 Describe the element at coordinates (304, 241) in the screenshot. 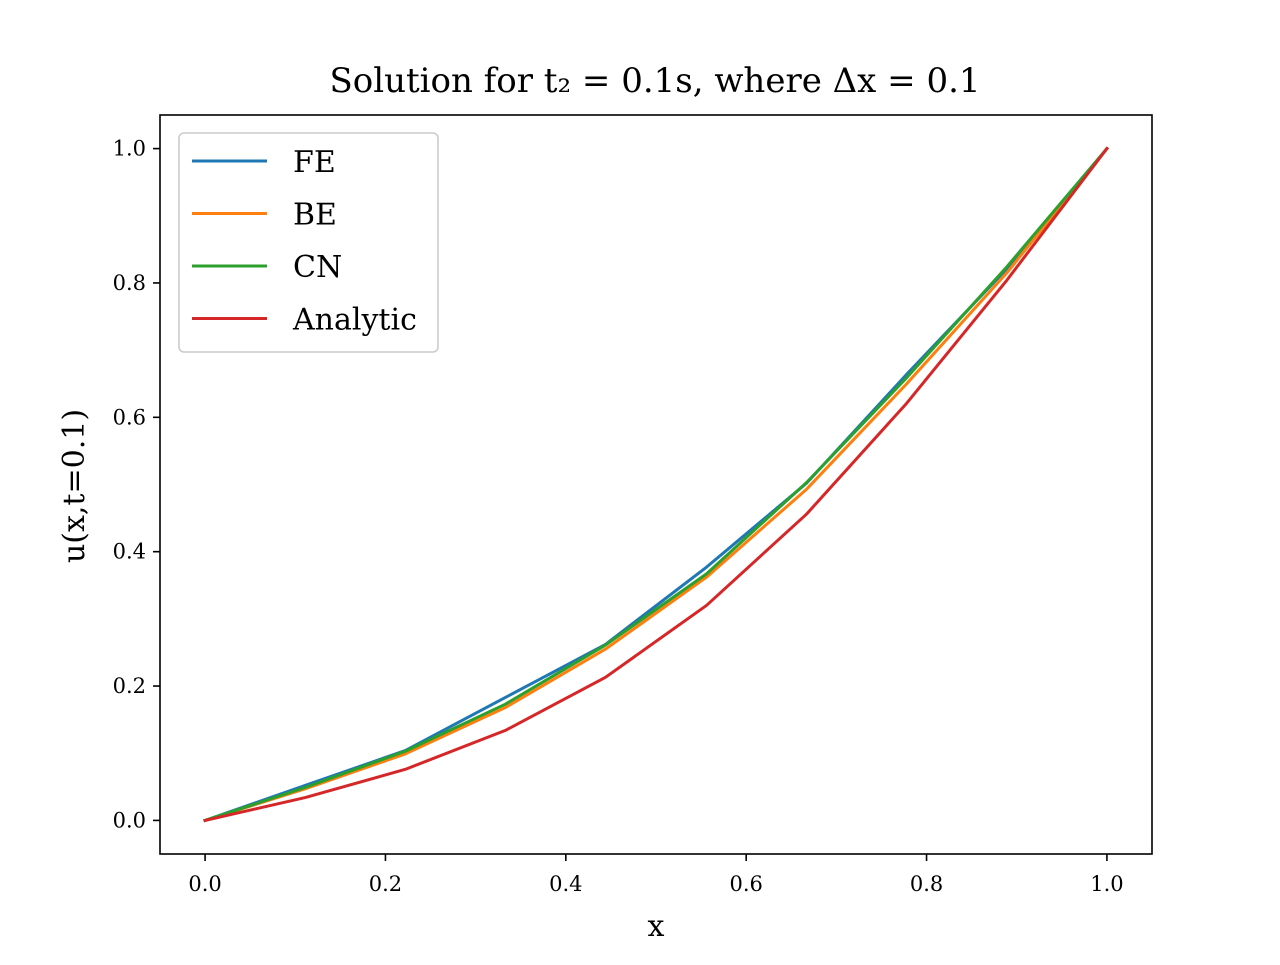

I see `legend-entries: FE BE CN Analytic` at that location.